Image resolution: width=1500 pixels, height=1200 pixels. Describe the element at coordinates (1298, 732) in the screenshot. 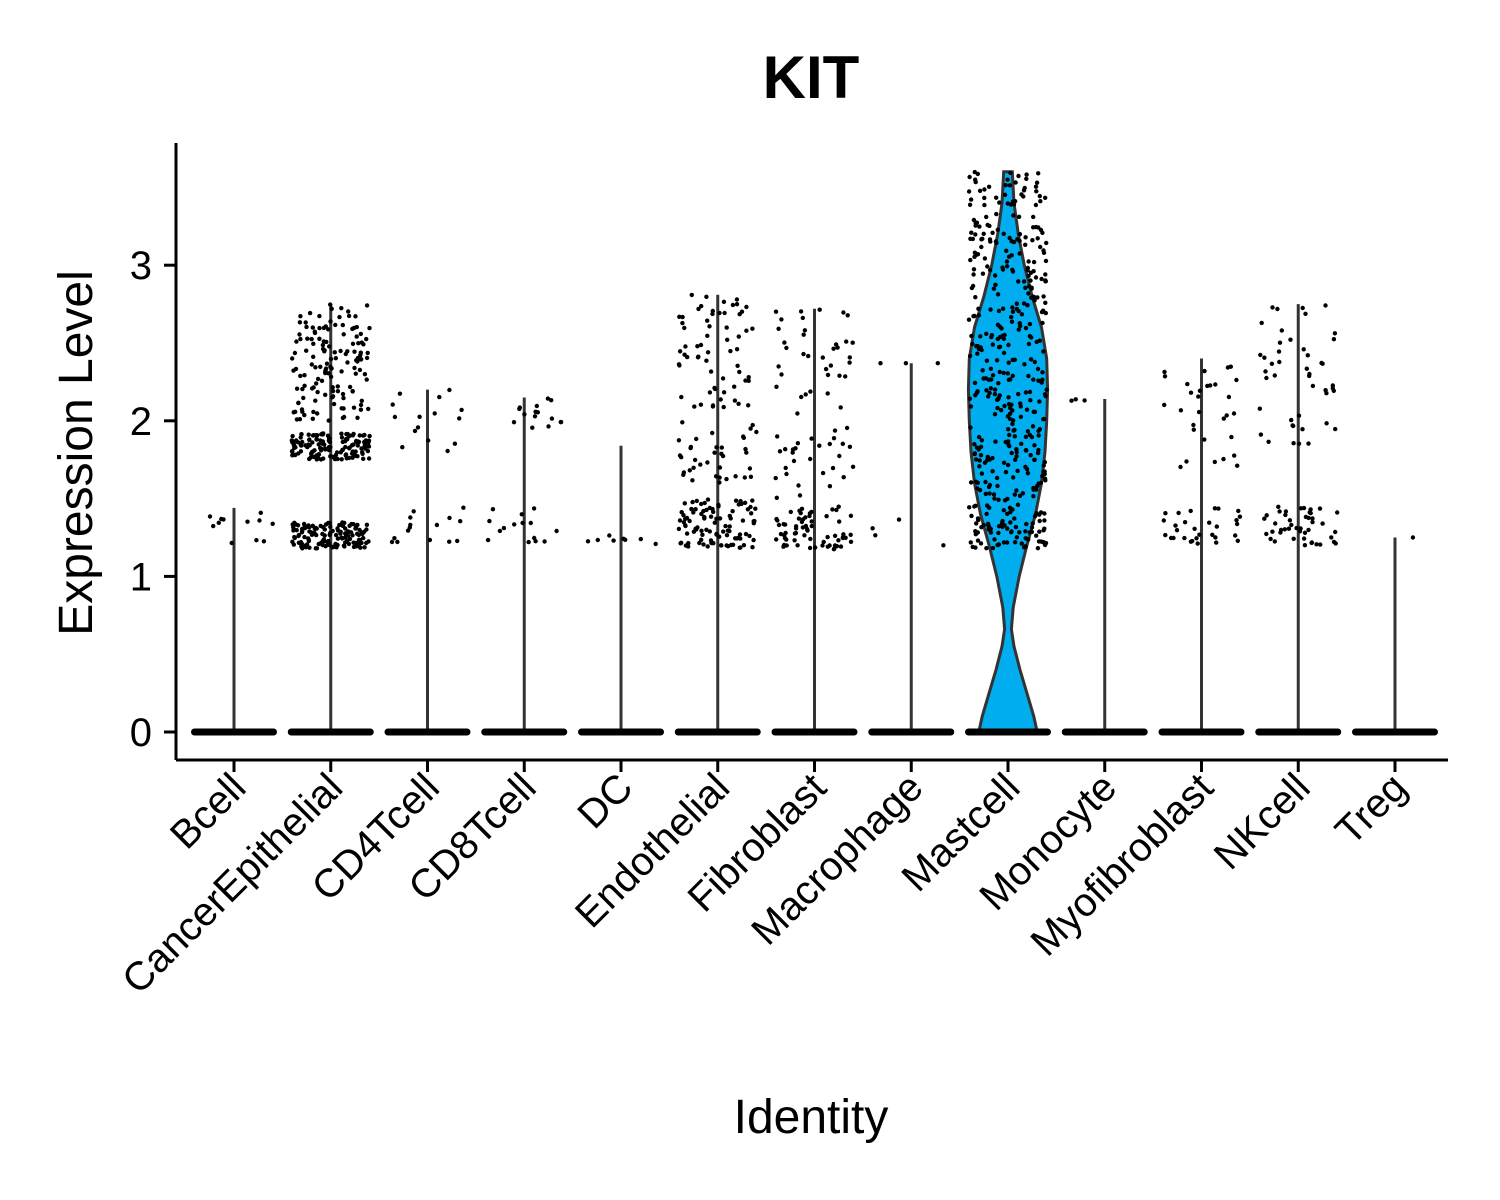

I see `zero-points` at that location.